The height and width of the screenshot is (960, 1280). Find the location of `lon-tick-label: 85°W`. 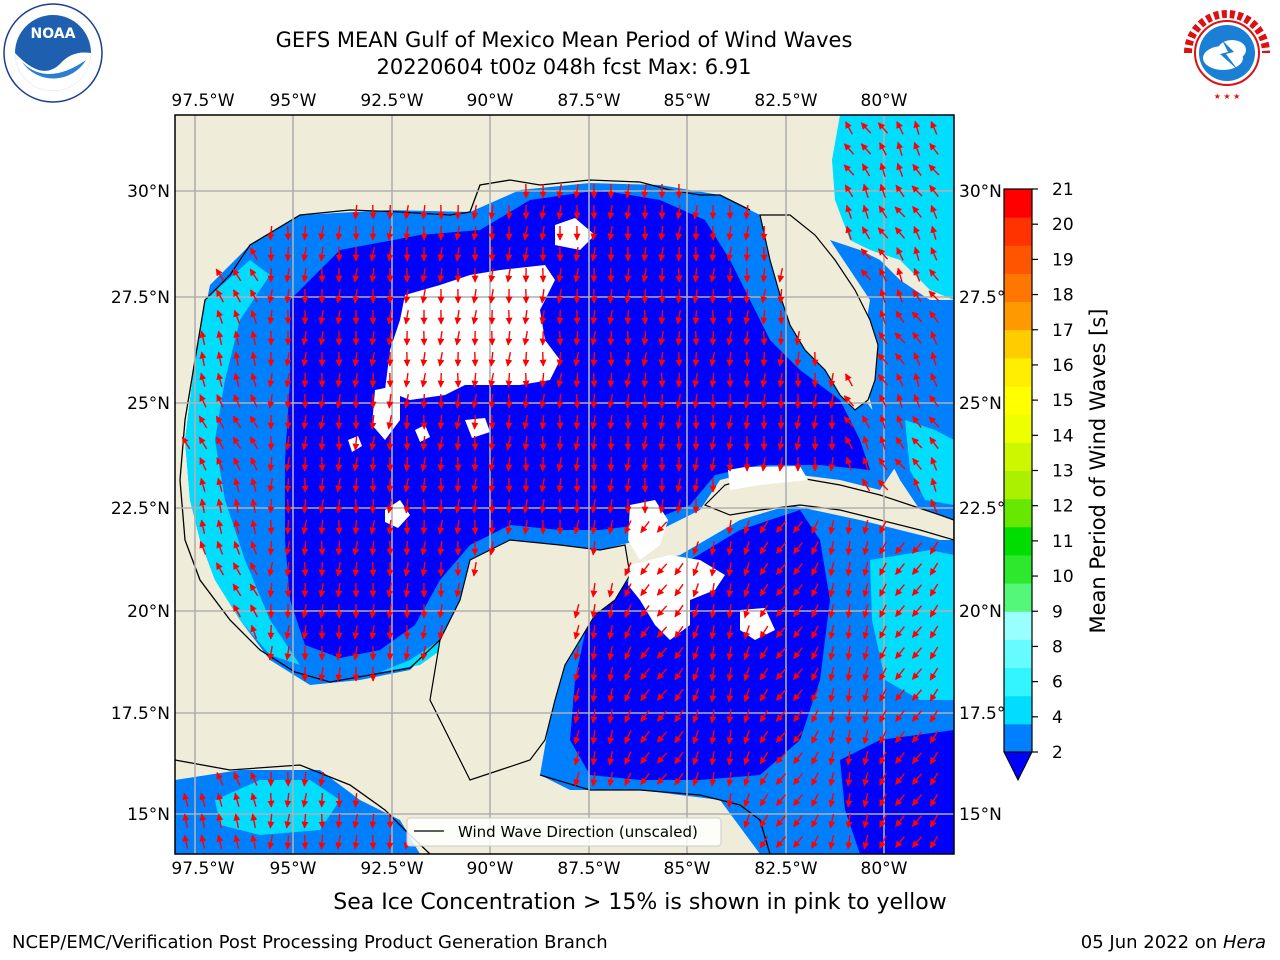

lon-tick-label: 85°W is located at coordinates (687, 869).